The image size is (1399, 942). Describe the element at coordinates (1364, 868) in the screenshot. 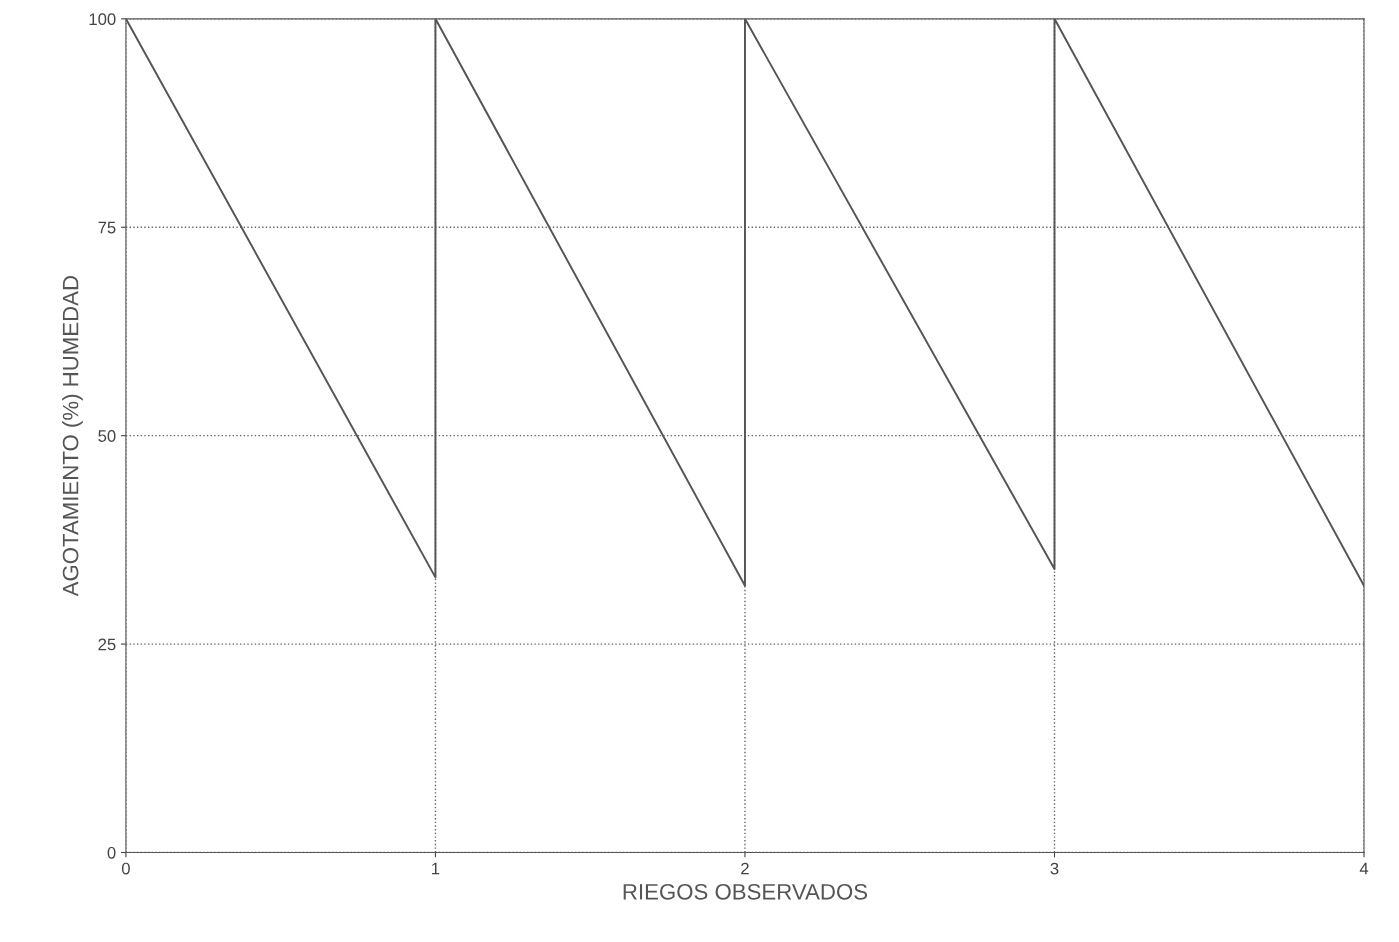

I see `x-tick-label: 4` at that location.